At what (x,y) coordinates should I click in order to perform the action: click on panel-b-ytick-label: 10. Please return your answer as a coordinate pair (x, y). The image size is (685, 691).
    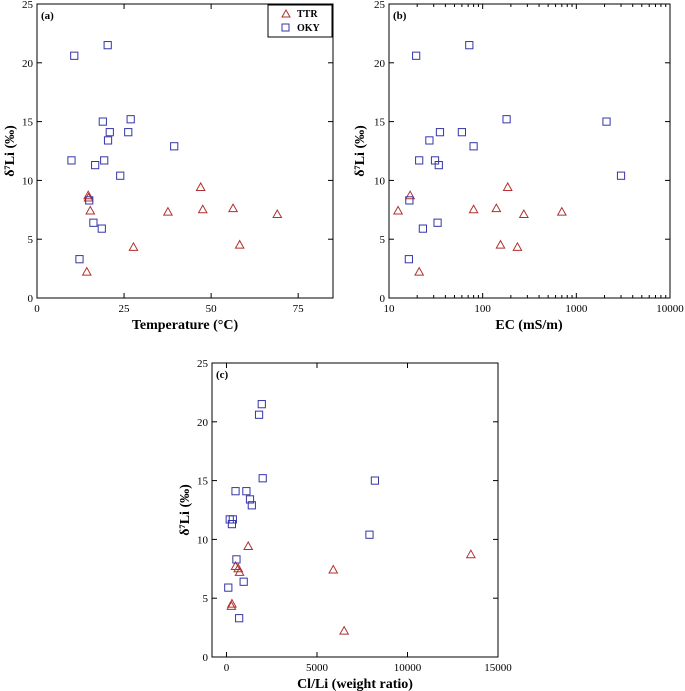
    Looking at the image, I should click on (380, 181).